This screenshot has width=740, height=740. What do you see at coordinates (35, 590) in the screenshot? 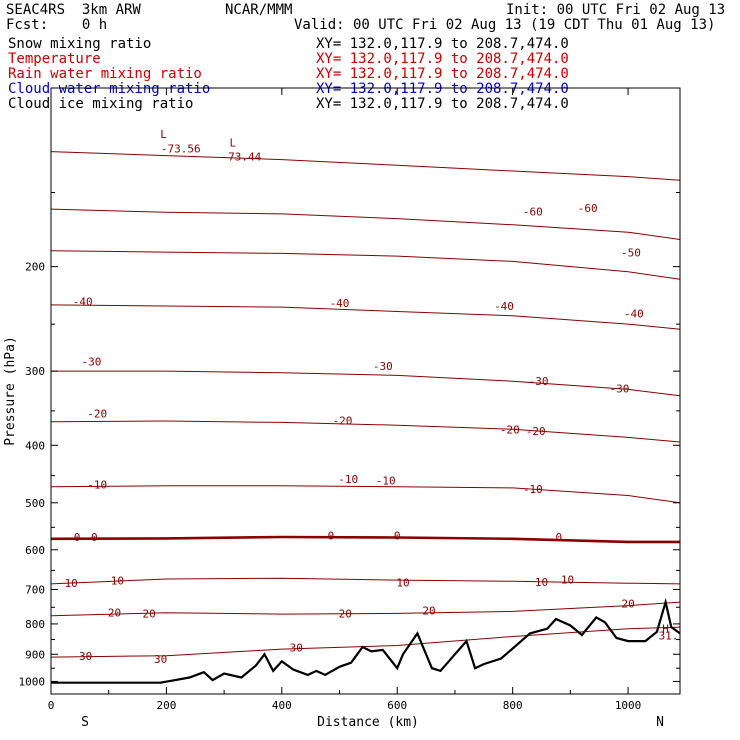
I see `y-tick-label: 700` at bounding box center [35, 590].